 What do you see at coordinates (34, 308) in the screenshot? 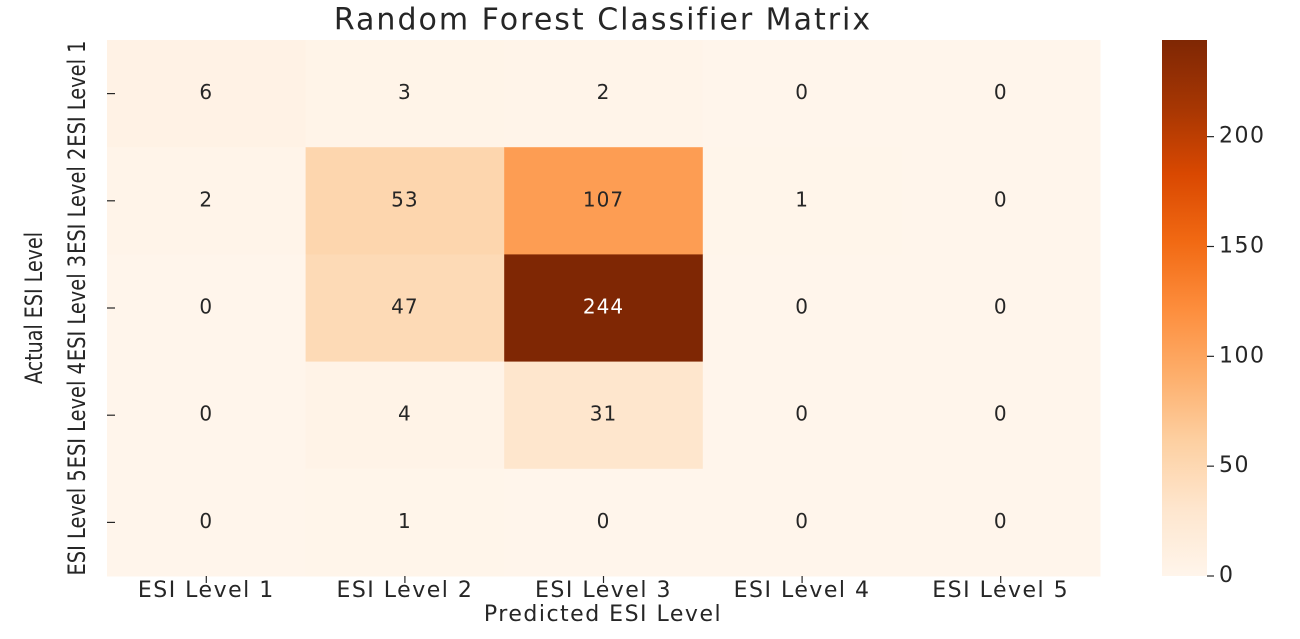
I see `y-axis-label: Actual ESI Level` at bounding box center [34, 308].